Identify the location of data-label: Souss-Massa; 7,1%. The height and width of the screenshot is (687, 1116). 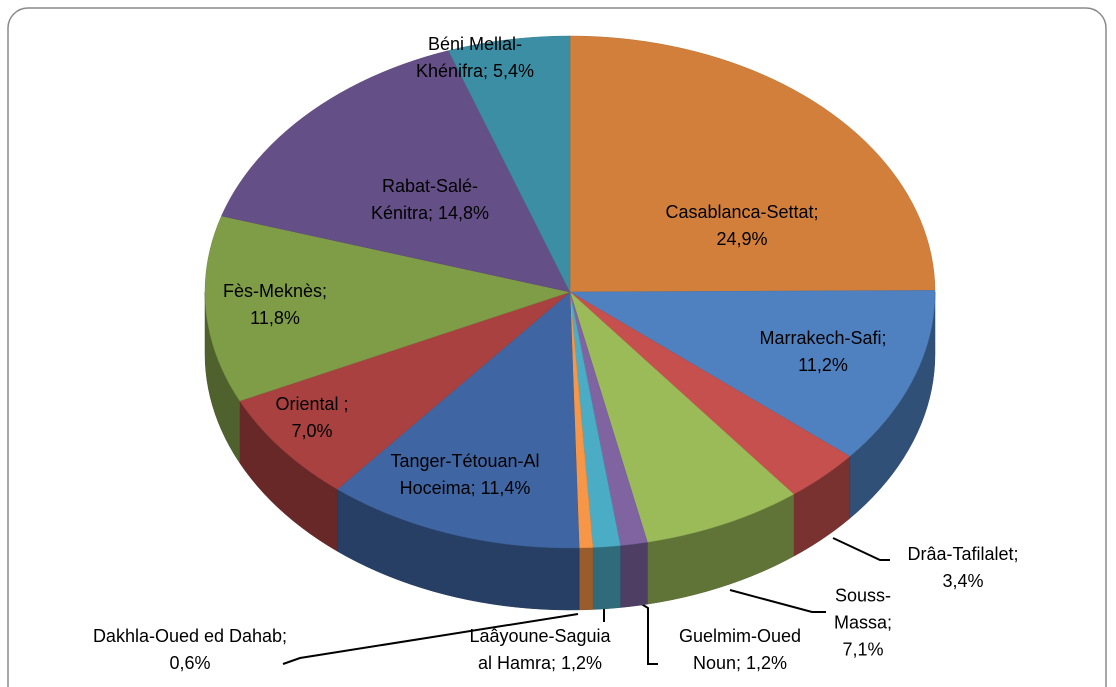
(863, 623).